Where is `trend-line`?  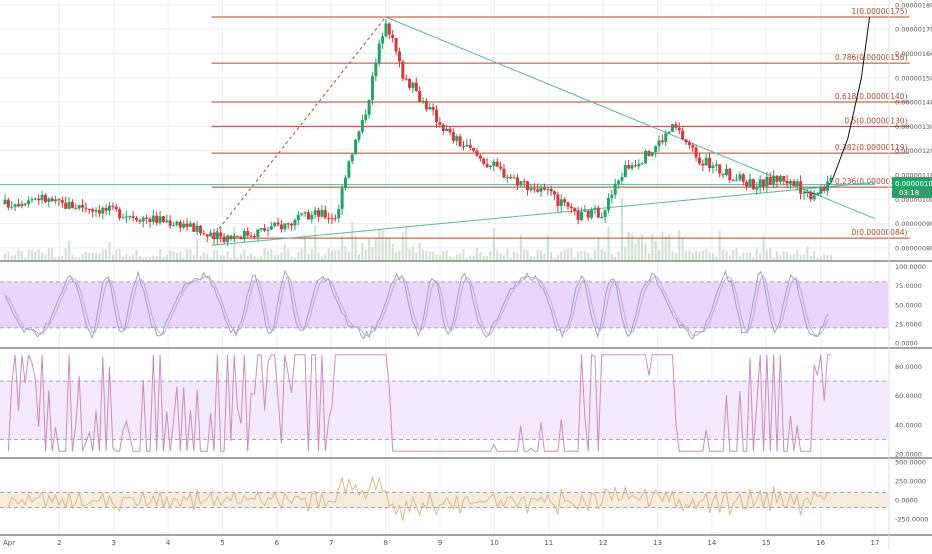
trend-line is located at coordinates (543, 213).